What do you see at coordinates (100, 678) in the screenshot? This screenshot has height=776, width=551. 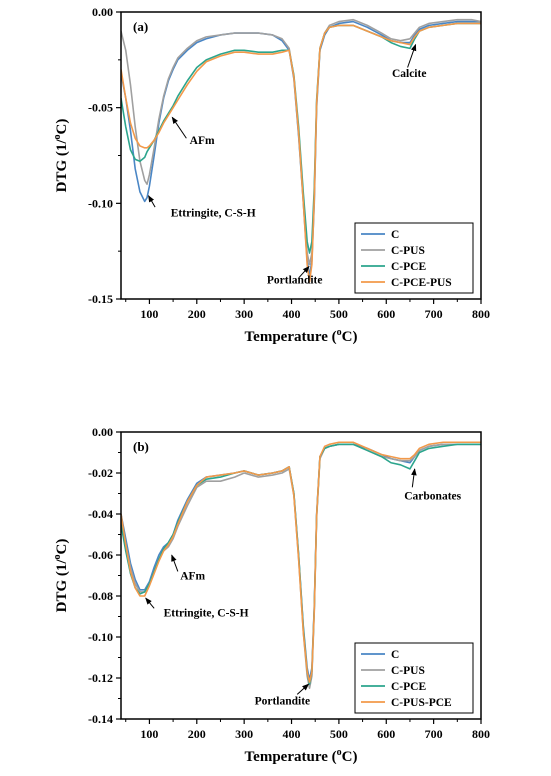 I see `y-tick-label: -0.12` at bounding box center [100, 678].